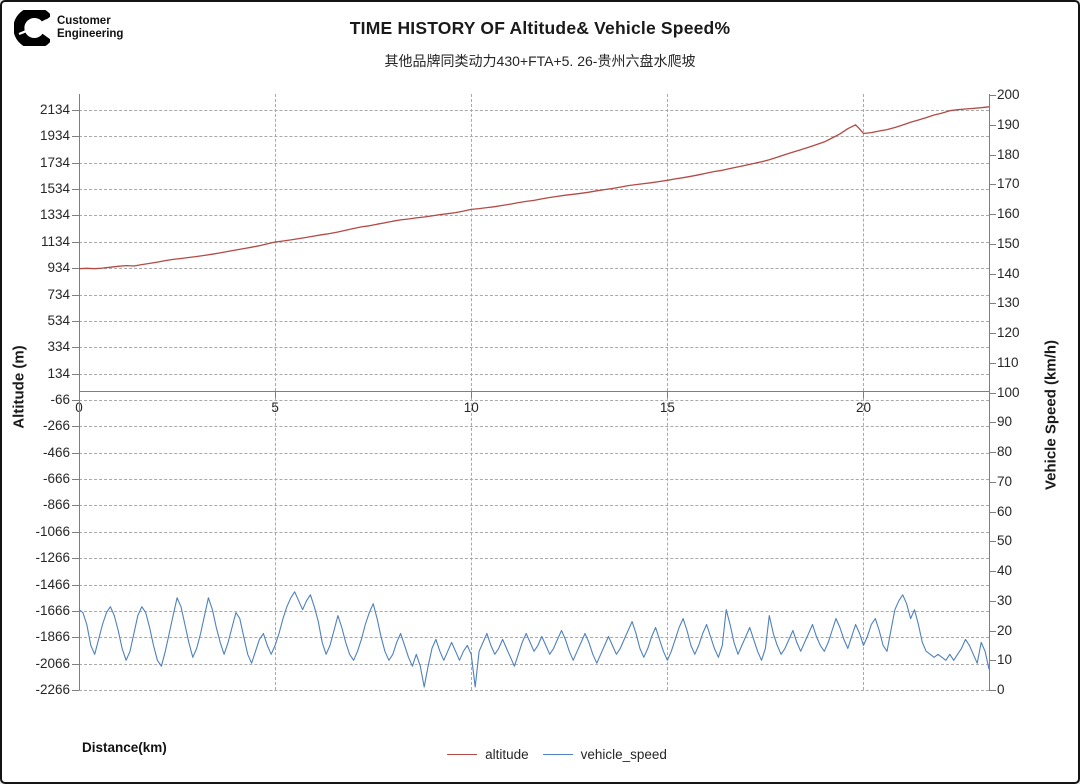 The image size is (1080, 784). What do you see at coordinates (1008, 362) in the screenshot?
I see `right-axis-tick-label: 110` at bounding box center [1008, 362].